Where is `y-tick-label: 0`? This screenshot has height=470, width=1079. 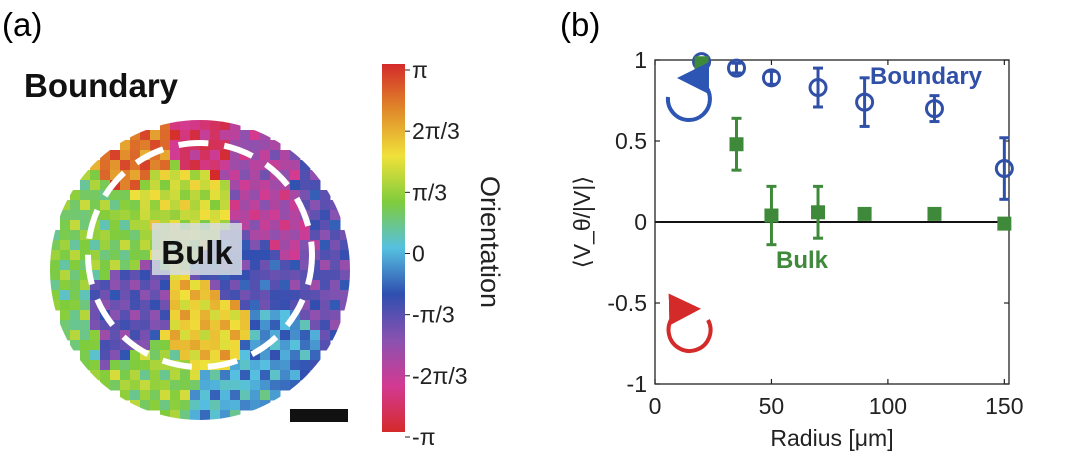 y-tick-label: 0 is located at coordinates (640, 222).